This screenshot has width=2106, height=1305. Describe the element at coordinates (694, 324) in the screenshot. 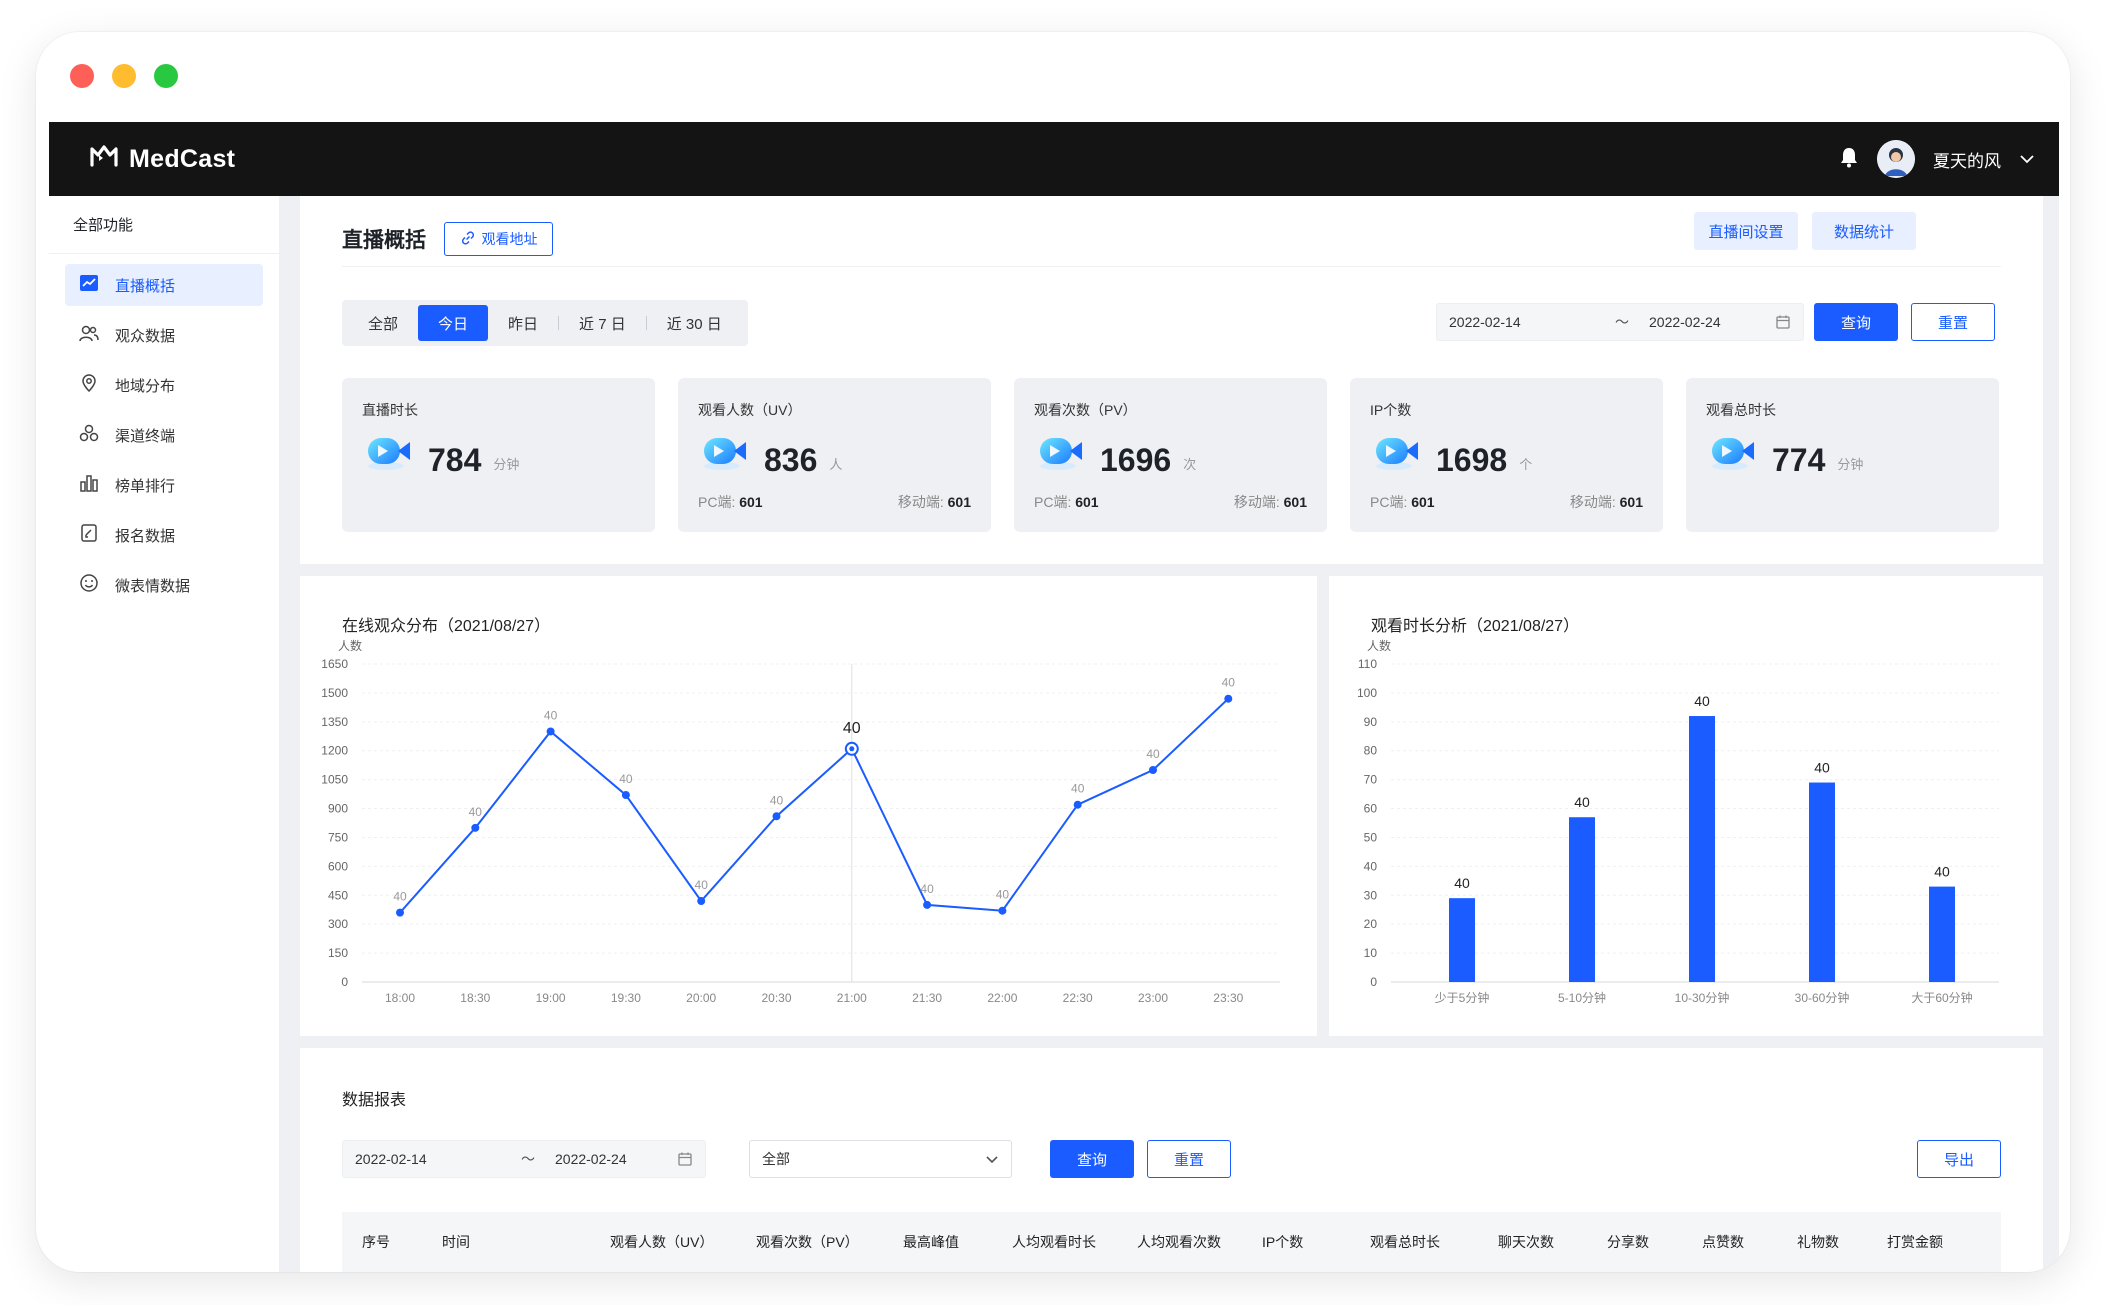

I see `tab-30-days: 近 30 日` at that location.